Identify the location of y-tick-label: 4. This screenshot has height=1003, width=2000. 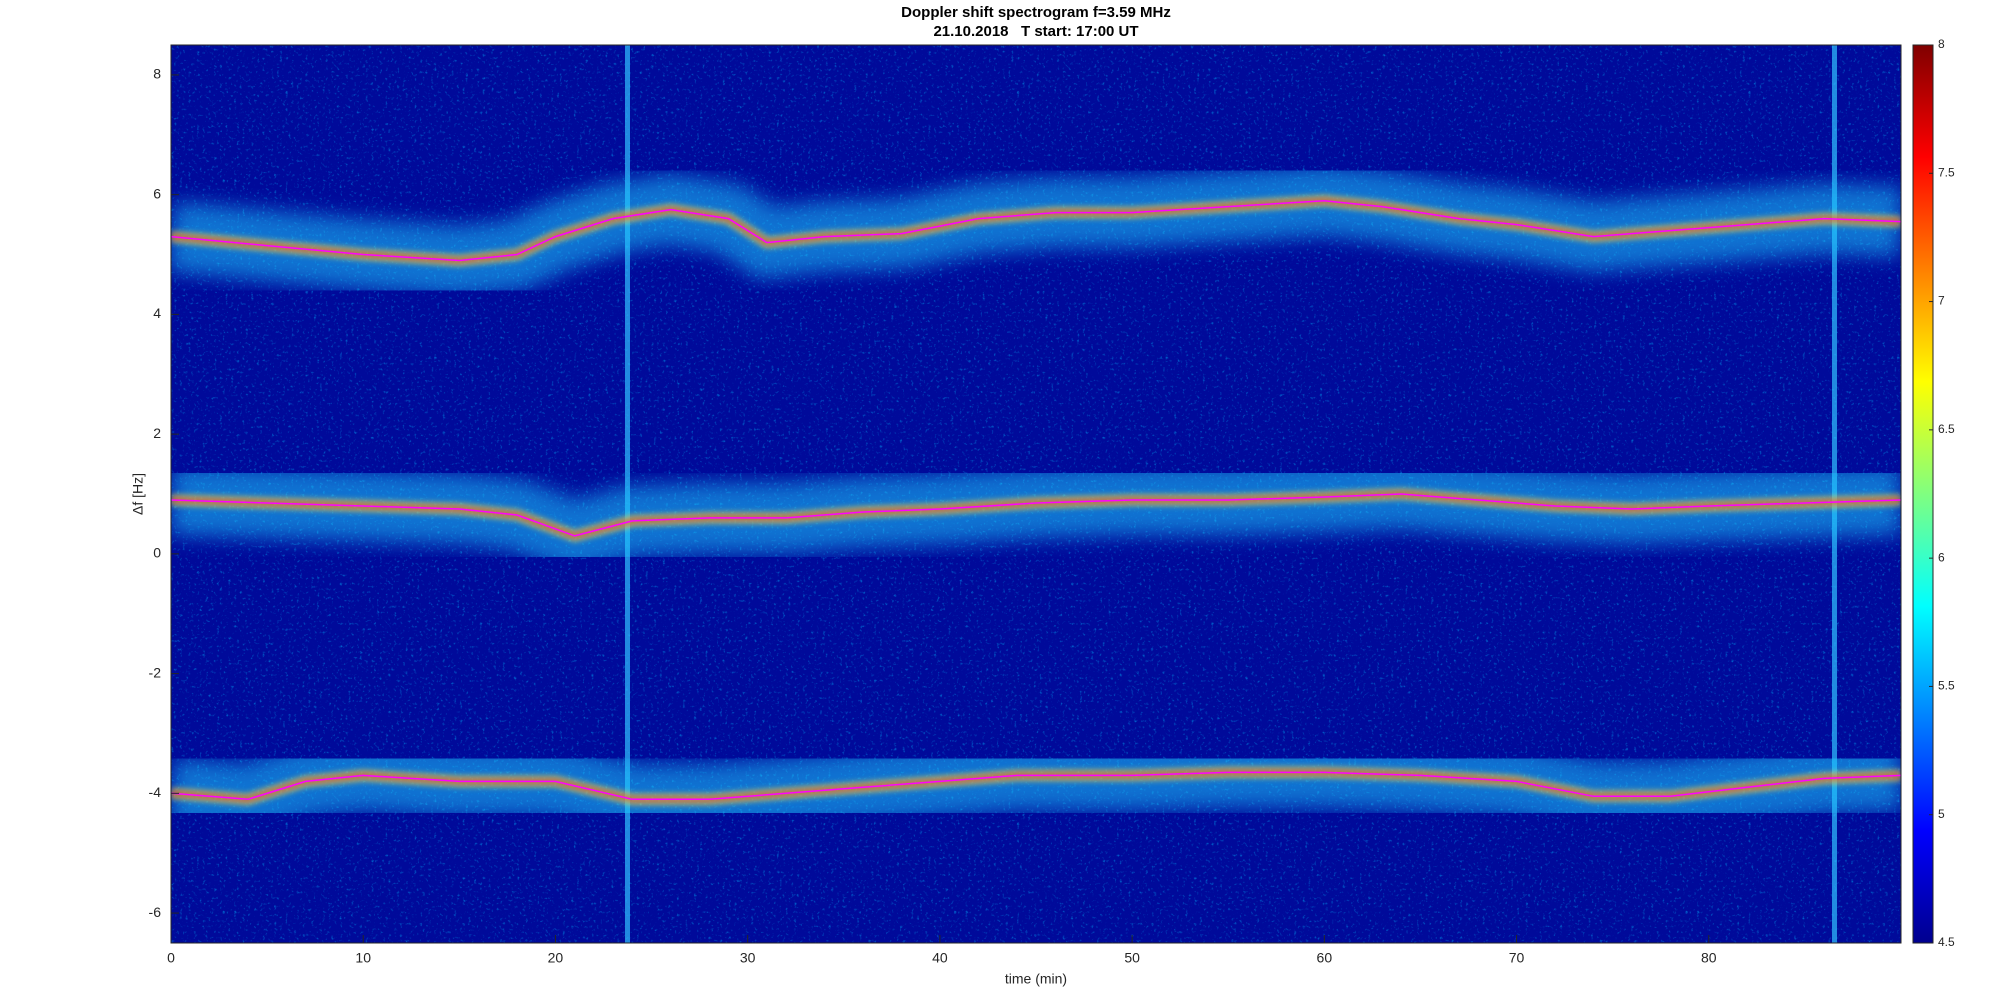
(157, 313).